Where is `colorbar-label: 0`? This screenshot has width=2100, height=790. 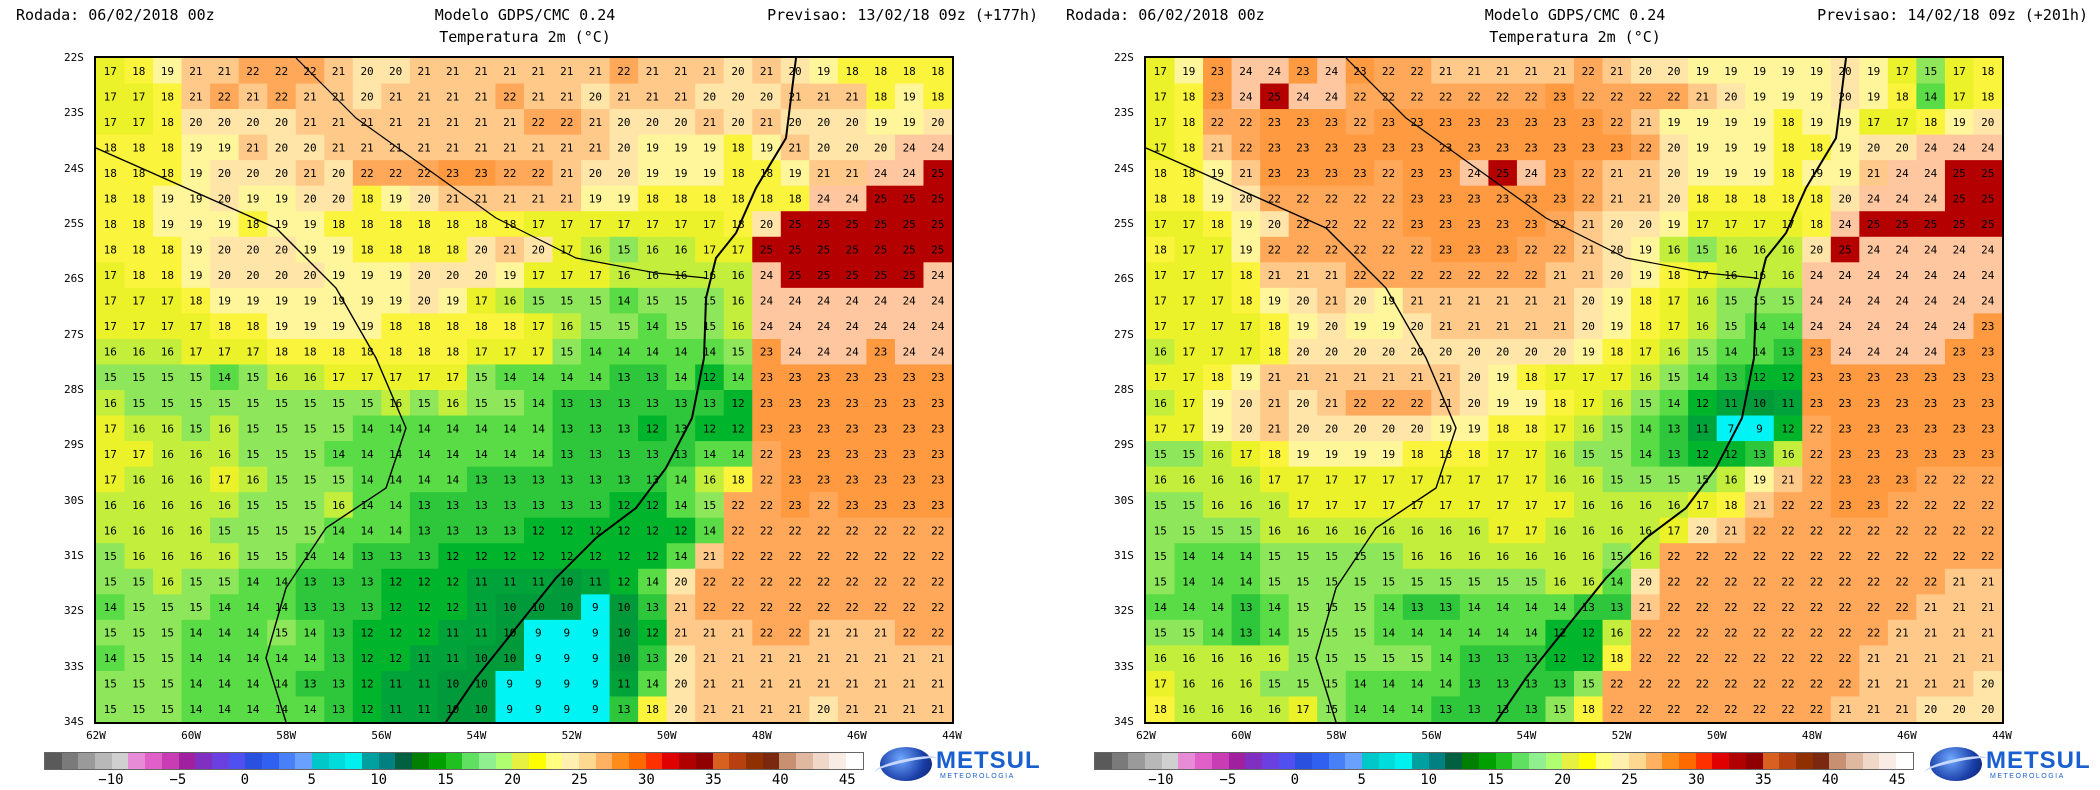 colorbar-label: 0 is located at coordinates (1295, 780).